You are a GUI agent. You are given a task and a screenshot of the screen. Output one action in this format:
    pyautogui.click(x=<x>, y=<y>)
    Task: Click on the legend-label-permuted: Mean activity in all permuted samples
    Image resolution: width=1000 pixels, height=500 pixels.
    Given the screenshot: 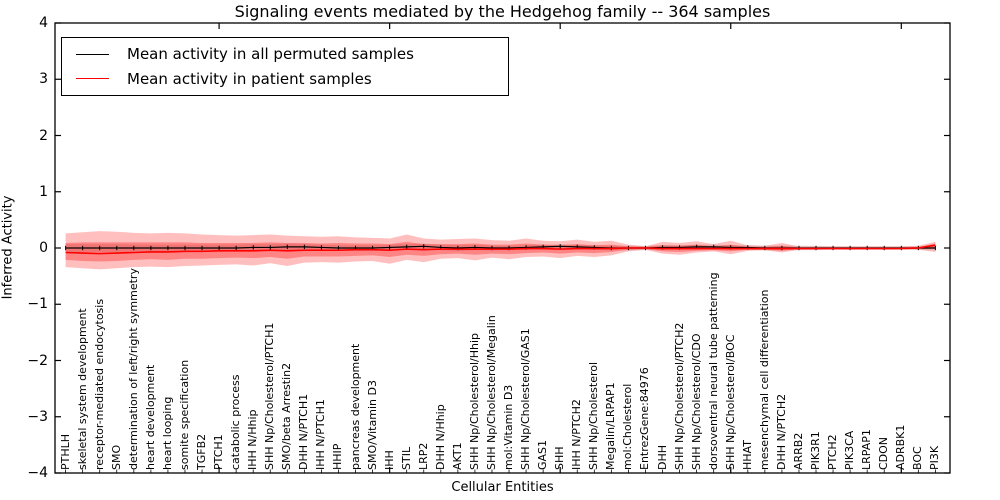 What is the action you would take?
    pyautogui.click(x=270, y=54)
    